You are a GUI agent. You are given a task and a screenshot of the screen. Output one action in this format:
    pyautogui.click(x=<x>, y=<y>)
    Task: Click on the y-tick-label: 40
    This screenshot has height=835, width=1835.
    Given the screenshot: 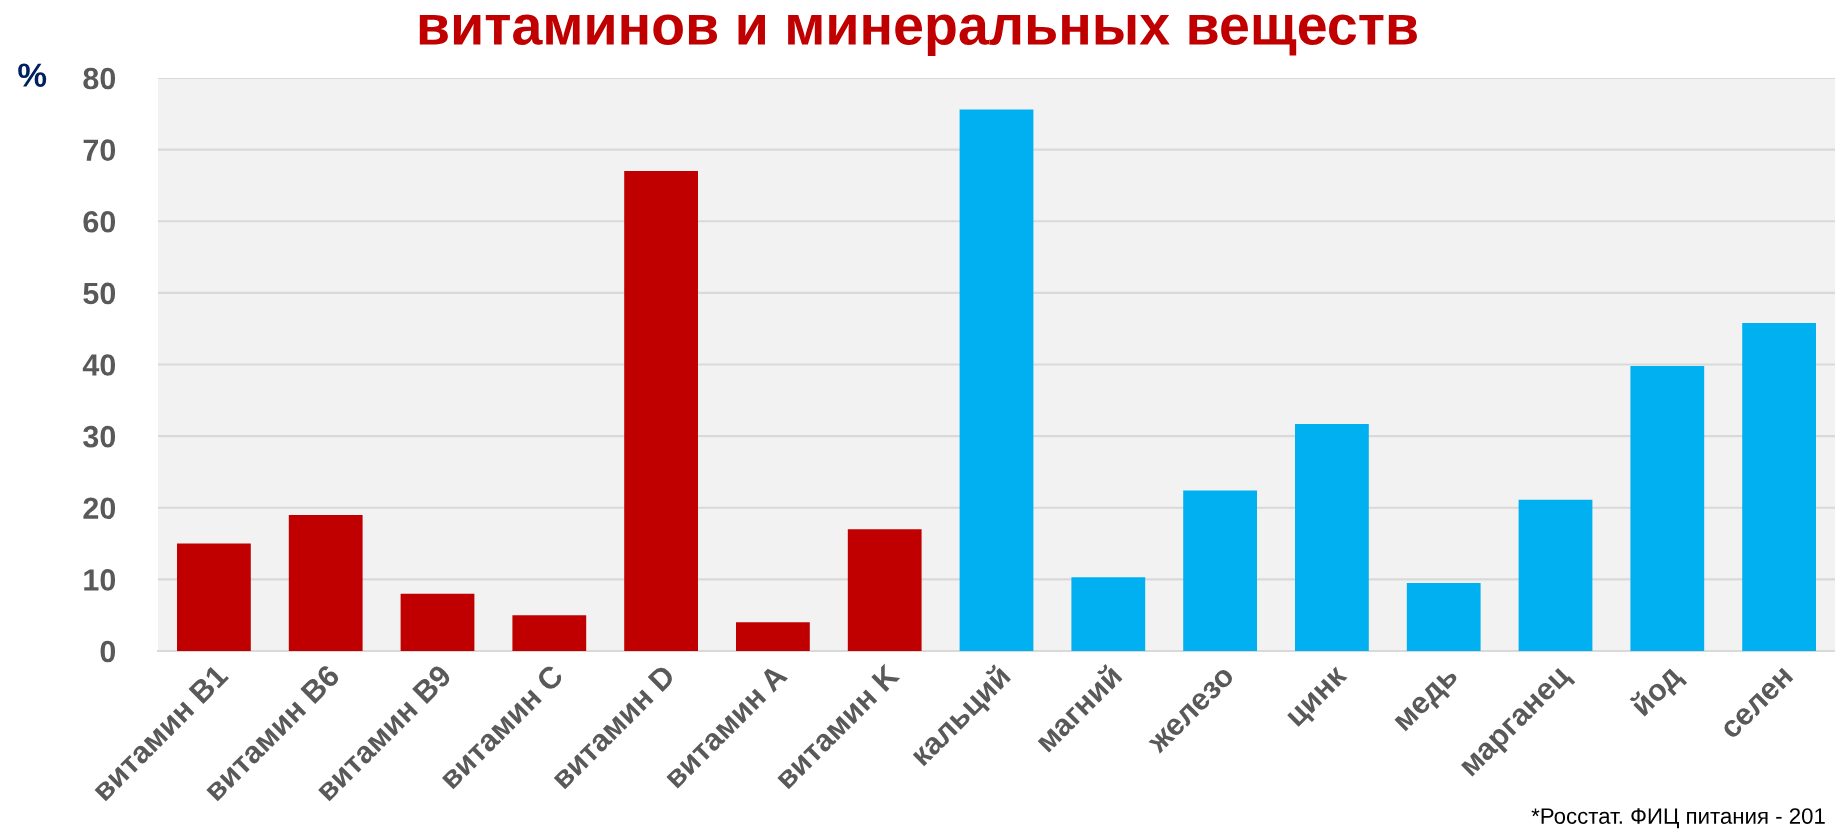 What is the action you would take?
    pyautogui.click(x=99, y=365)
    